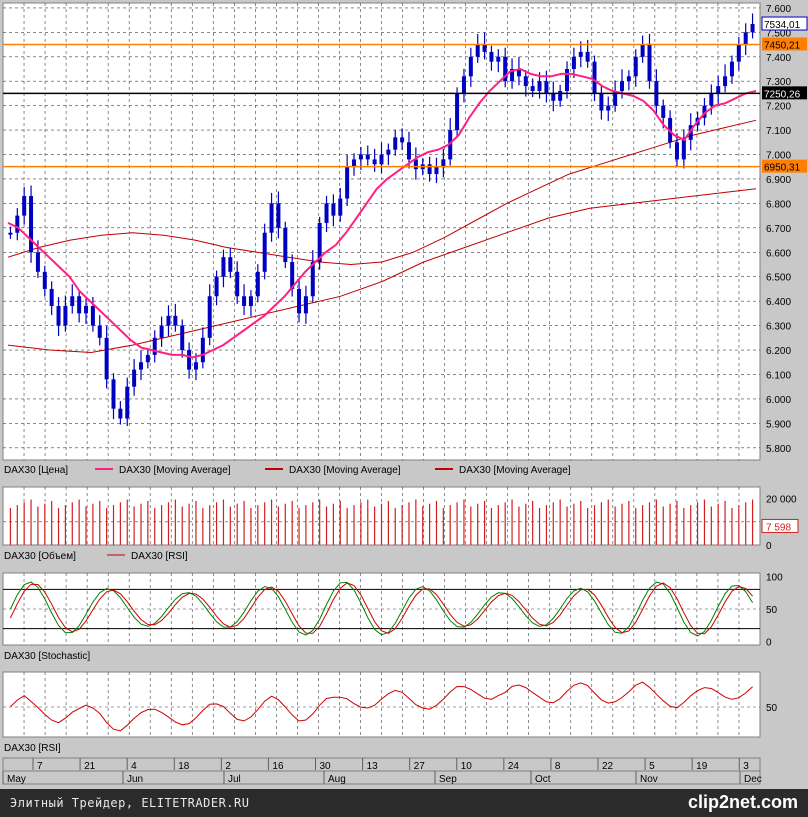 The width and height of the screenshot is (808, 817). What do you see at coordinates (652, 766) in the screenshot?
I see `x-tick-label: 5` at bounding box center [652, 766].